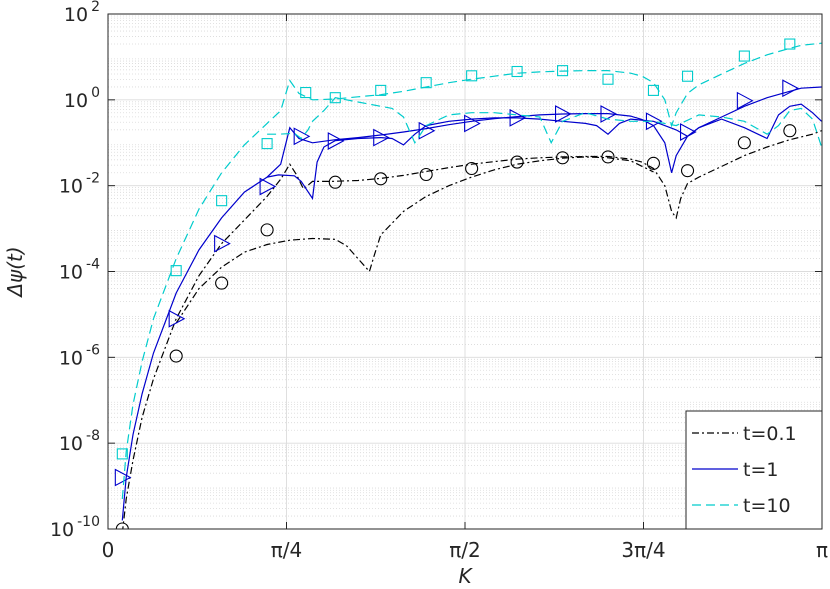  What do you see at coordinates (75, 527) in the screenshot?
I see `y-tick-label: 10 -10` at bounding box center [75, 527].